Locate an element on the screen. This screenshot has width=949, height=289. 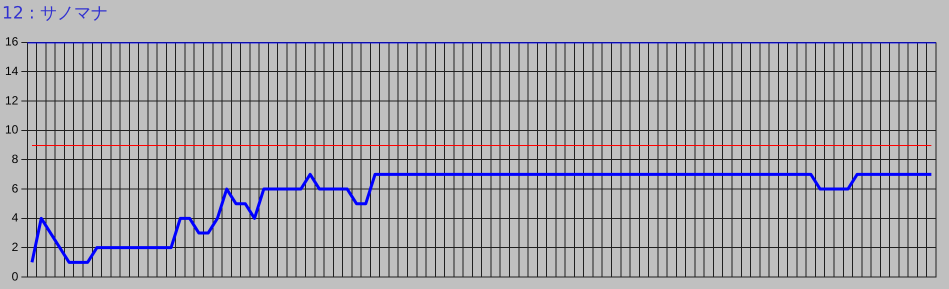
y-tick-label: 4 is located at coordinates (15, 217).